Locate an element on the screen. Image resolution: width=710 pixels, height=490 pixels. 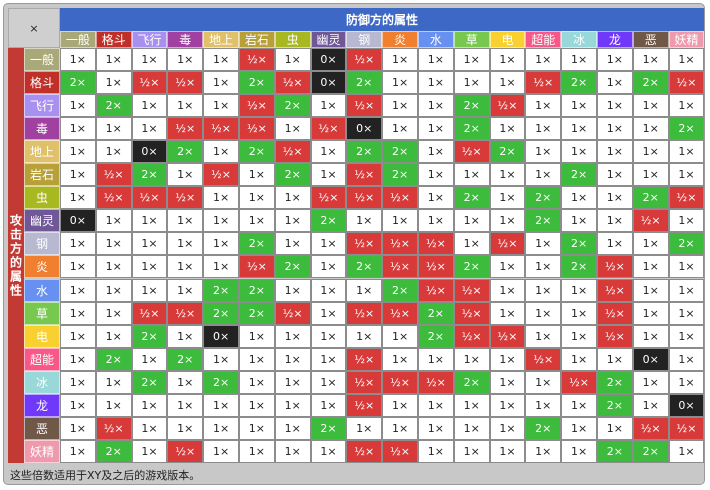
defense-type-5: 岩石 is located at coordinates (257, 39).